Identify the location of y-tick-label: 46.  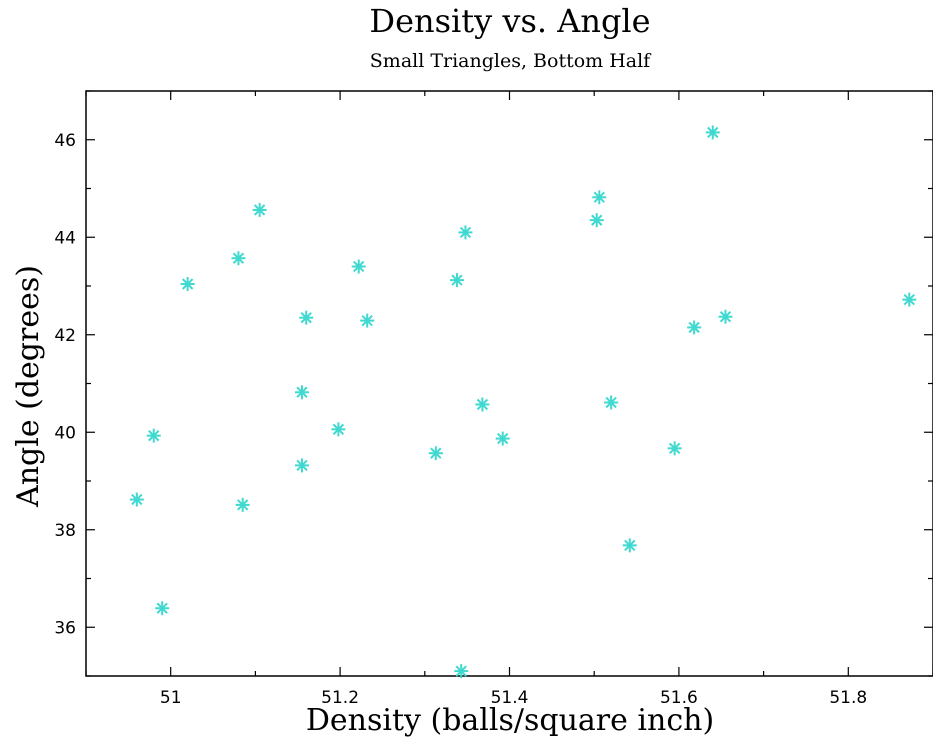
(65, 141).